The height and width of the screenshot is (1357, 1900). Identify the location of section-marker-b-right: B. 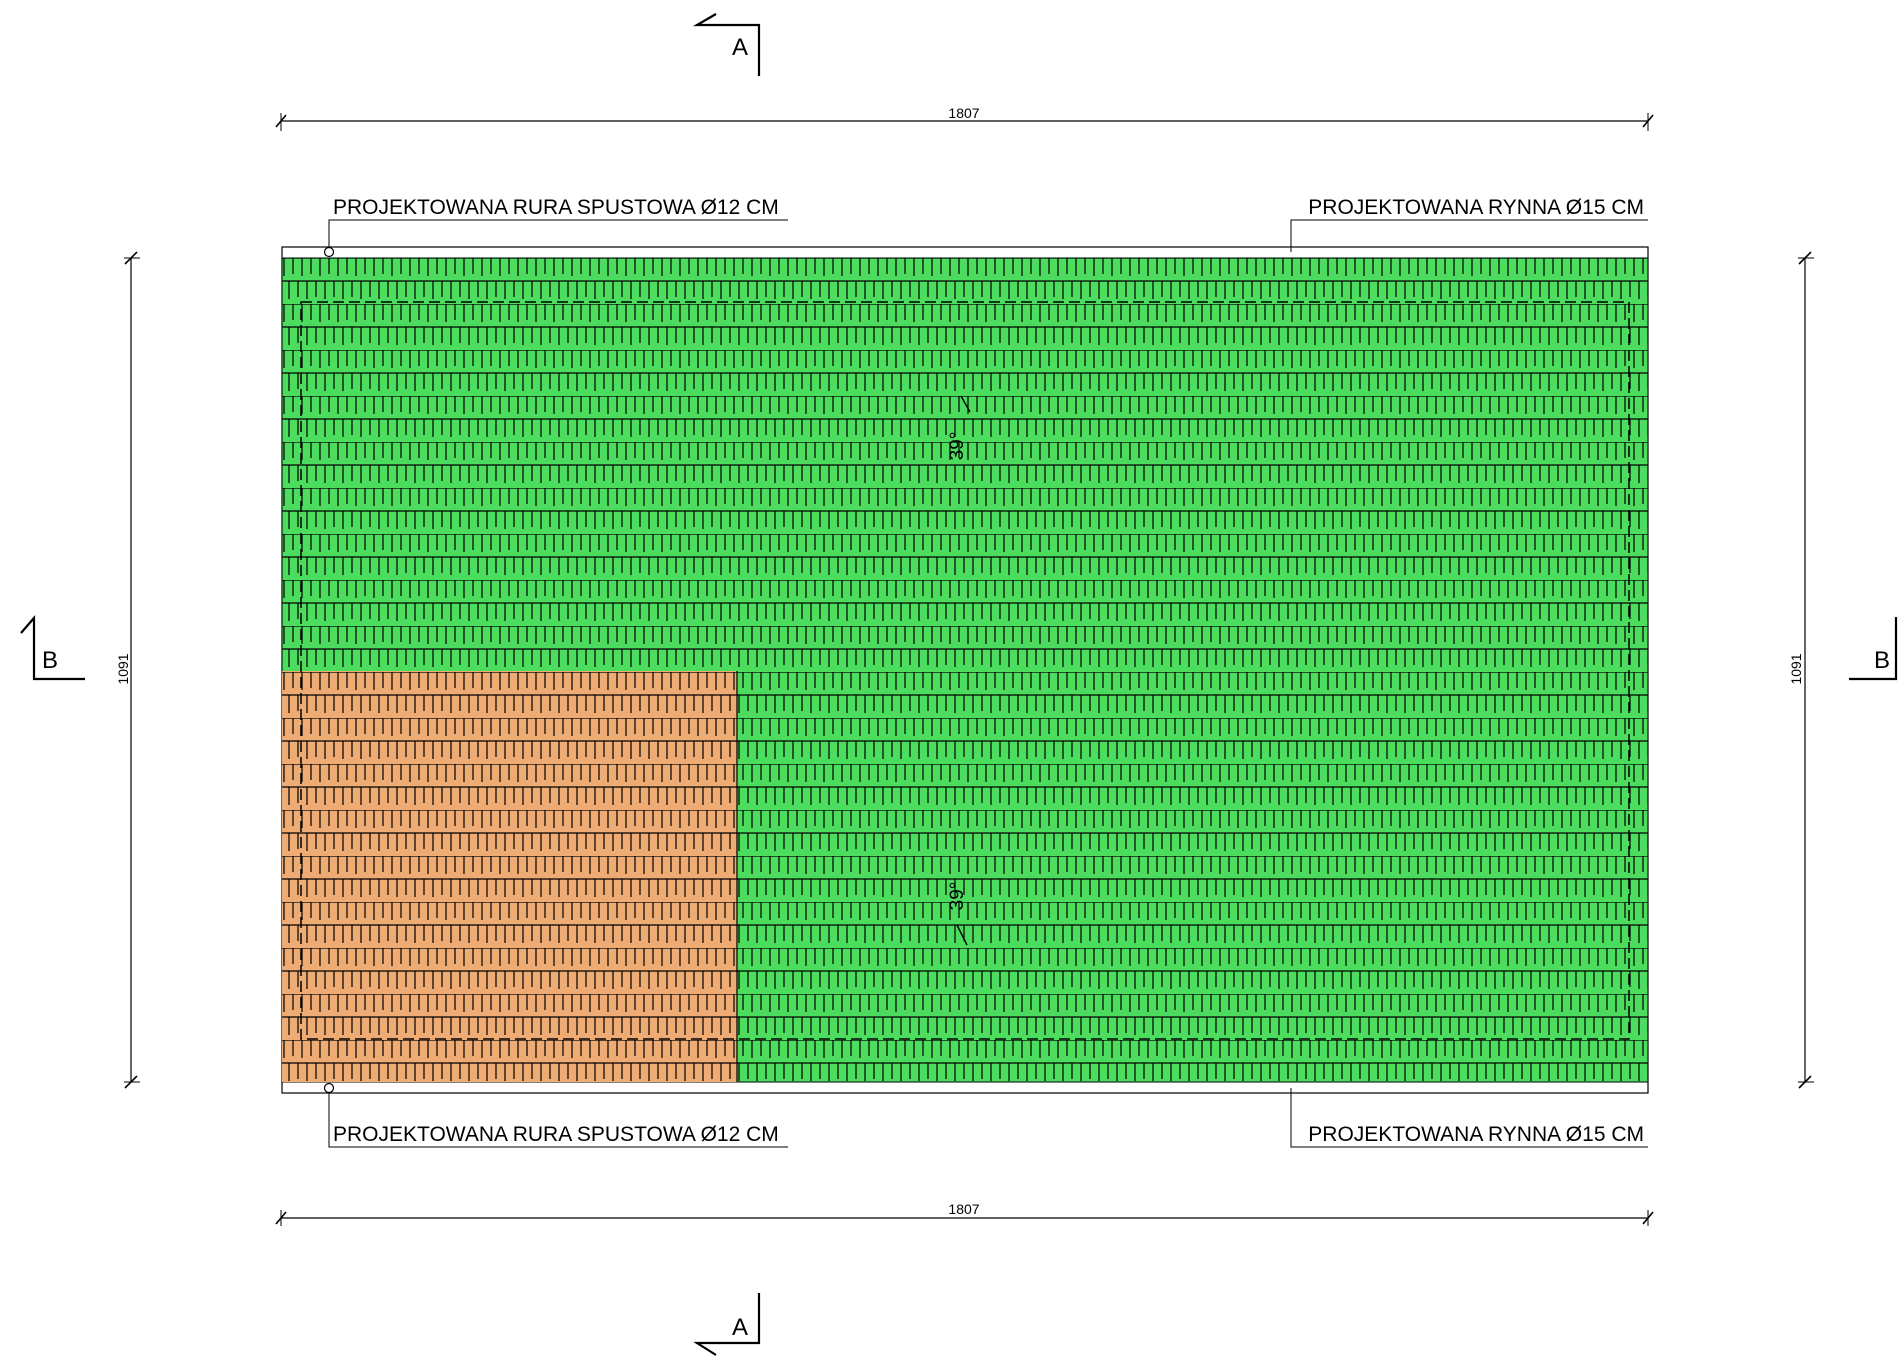
(1872, 648).